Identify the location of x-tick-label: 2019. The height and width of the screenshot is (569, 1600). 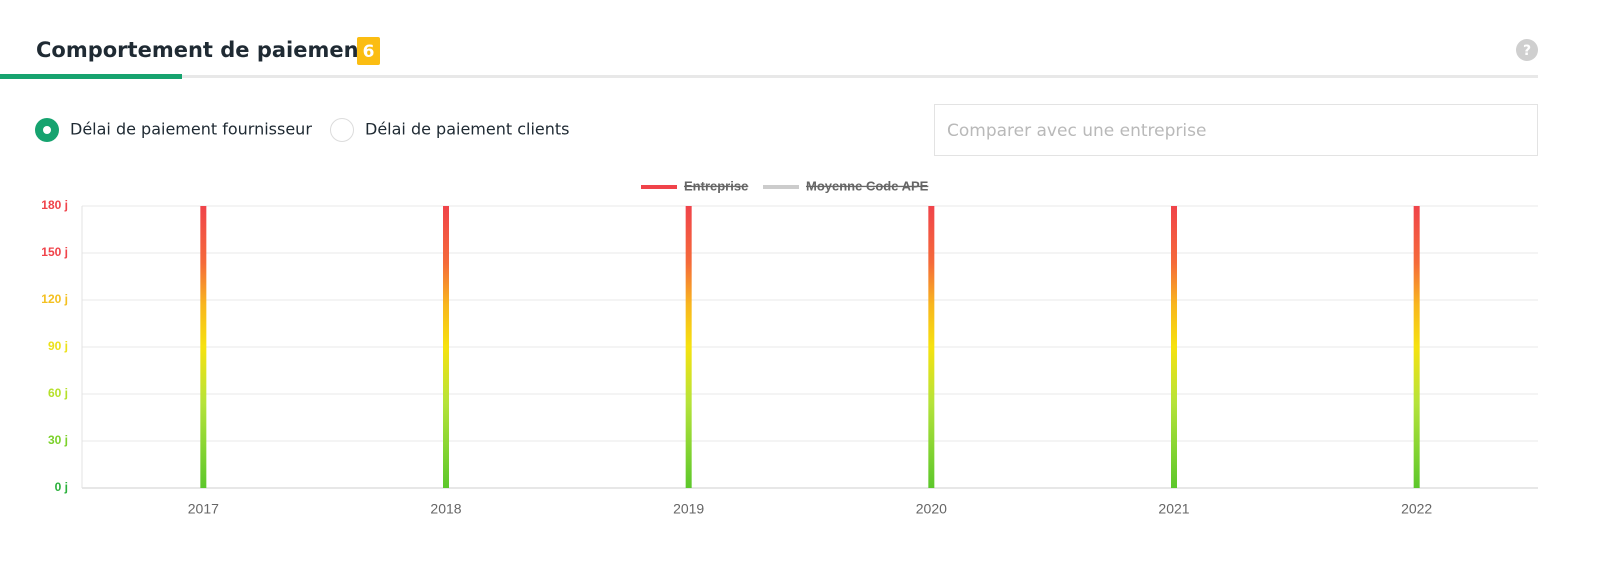
(688, 509).